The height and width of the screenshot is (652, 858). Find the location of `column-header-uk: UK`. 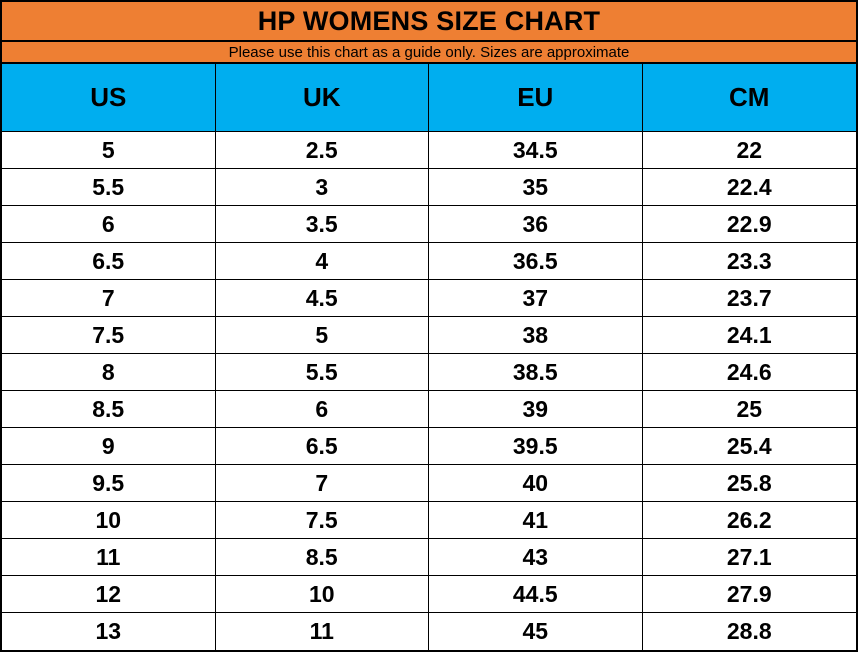

column-header-uk: UK is located at coordinates (322, 98).